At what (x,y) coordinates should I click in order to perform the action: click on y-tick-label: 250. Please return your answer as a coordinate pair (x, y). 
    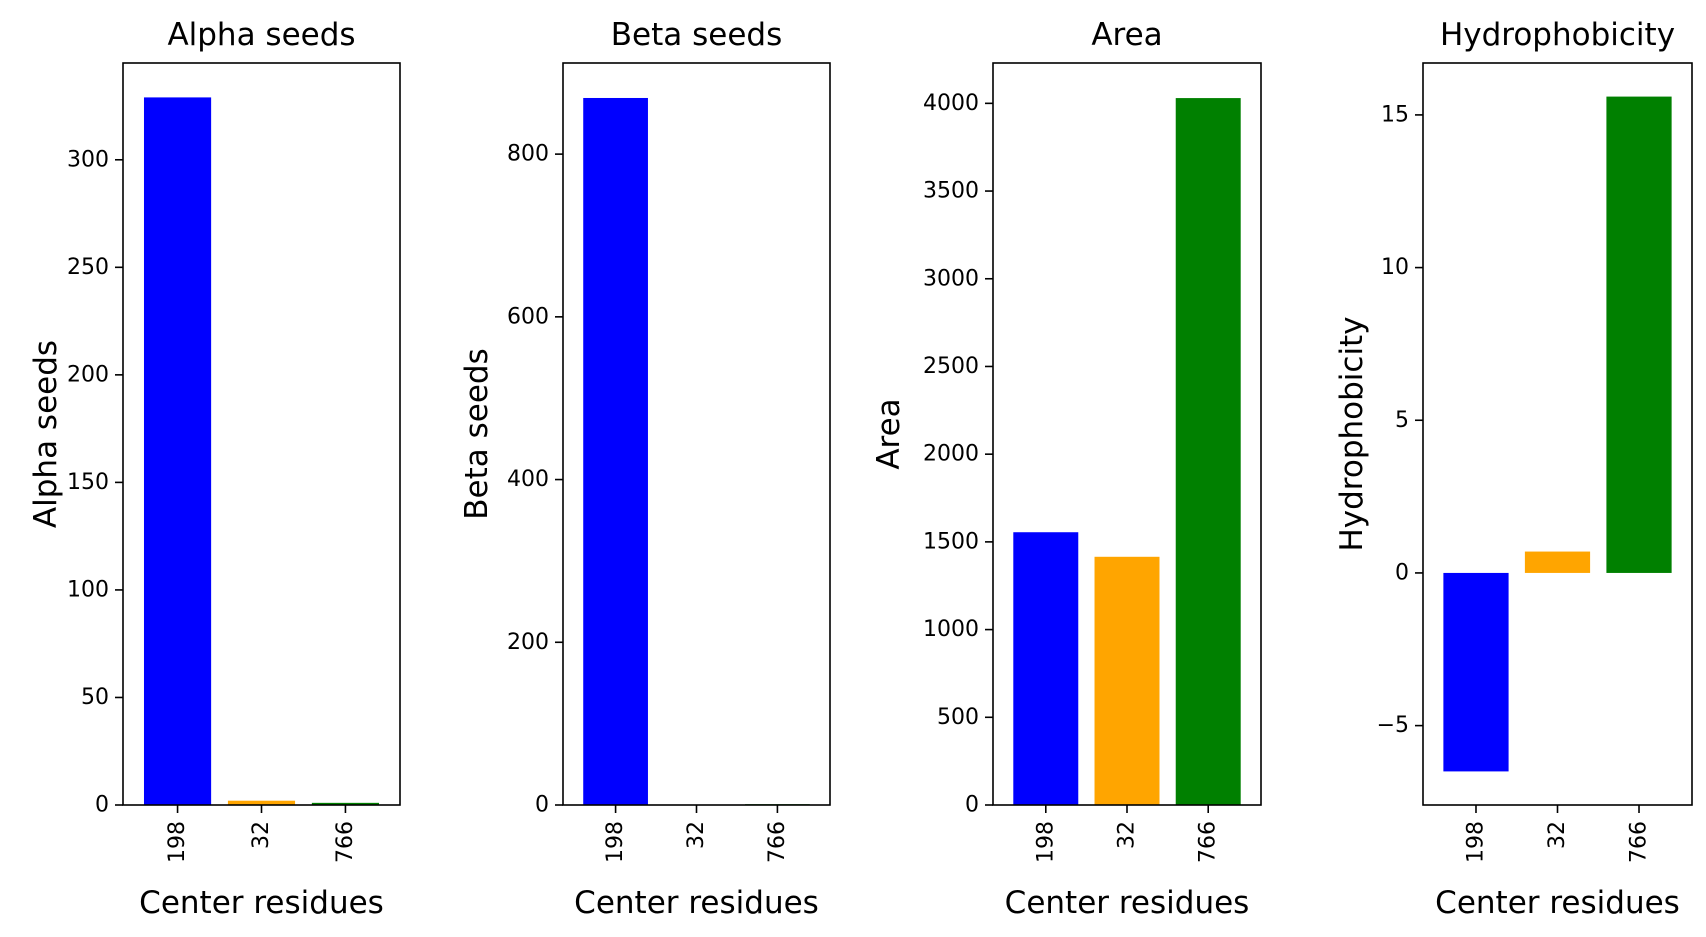
    Looking at the image, I should click on (88, 267).